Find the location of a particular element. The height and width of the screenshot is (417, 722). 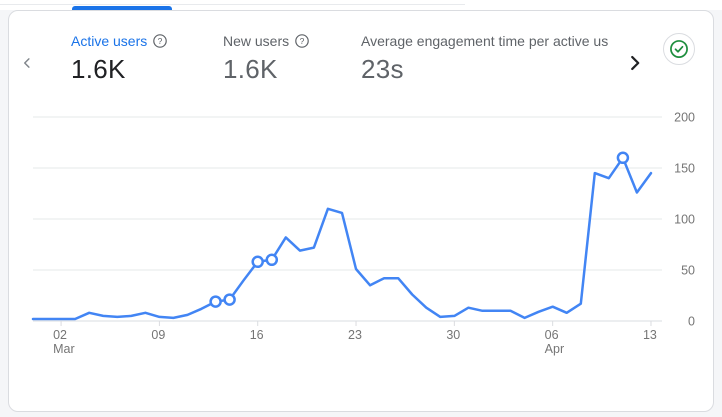

metric-label-row: Active users ? is located at coordinates (119, 40).